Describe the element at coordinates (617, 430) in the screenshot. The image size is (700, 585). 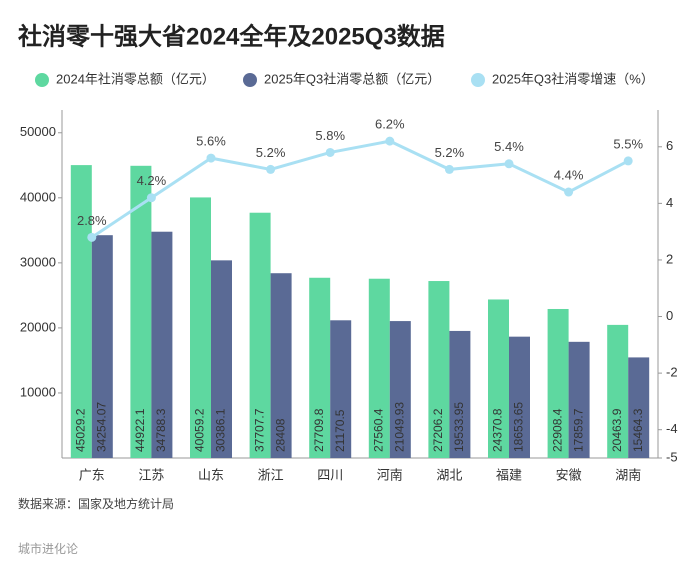
I see `value-label: 20463.9` at that location.